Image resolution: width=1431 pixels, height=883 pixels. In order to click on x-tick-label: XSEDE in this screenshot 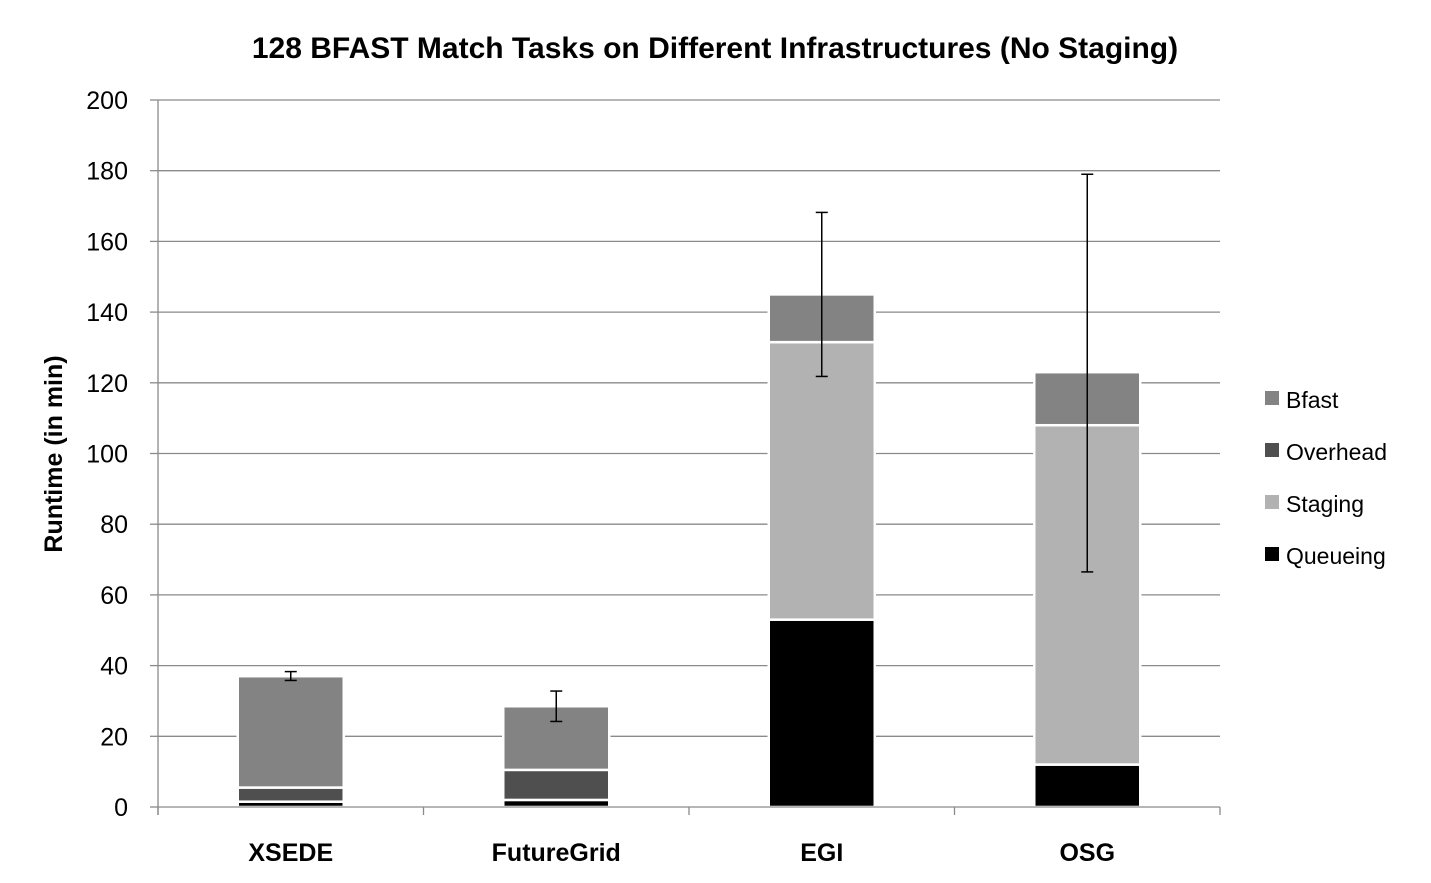, I will do `click(290, 853)`.